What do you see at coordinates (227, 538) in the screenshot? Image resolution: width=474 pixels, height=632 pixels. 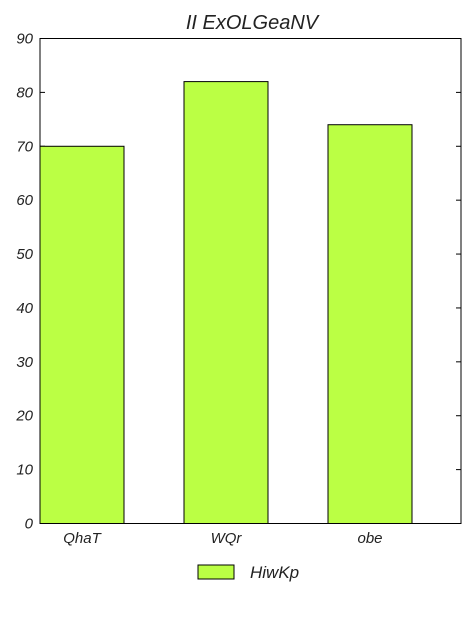 I see `x-tick-label-wqr: WQr` at bounding box center [227, 538].